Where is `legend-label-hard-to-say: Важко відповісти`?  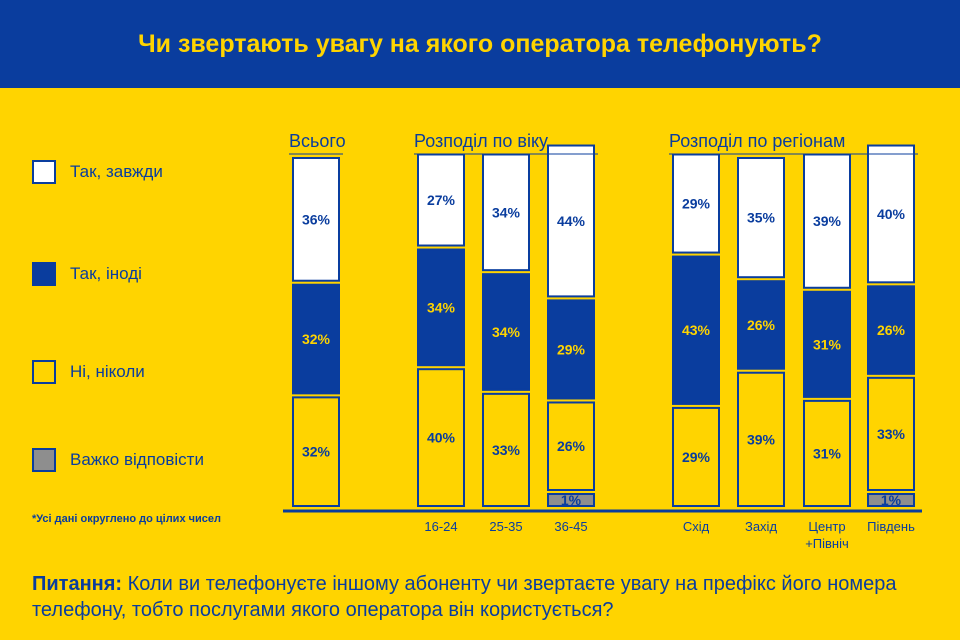 legend-label-hard-to-say: Важко відповісти is located at coordinates (137, 459).